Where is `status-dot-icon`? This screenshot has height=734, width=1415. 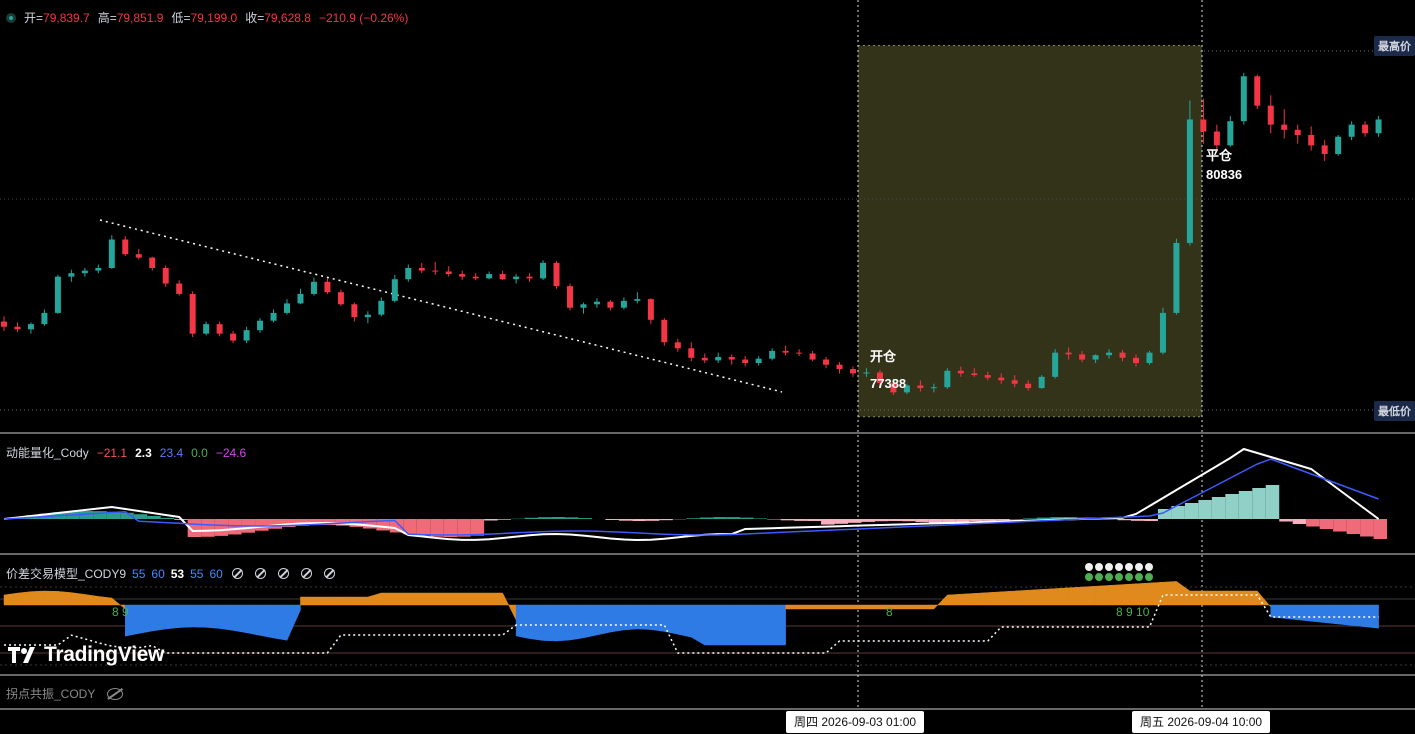
status-dot-icon is located at coordinates (11, 17).